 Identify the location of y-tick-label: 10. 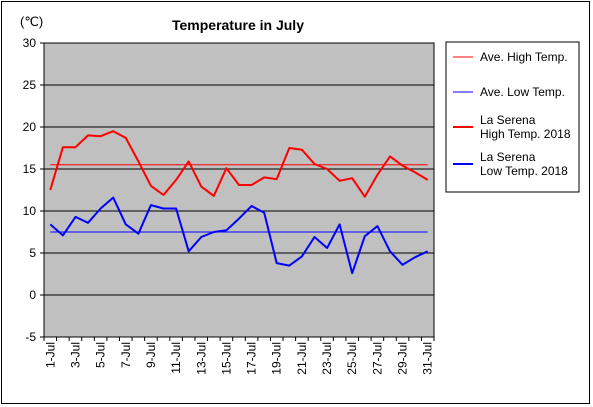
(30, 211).